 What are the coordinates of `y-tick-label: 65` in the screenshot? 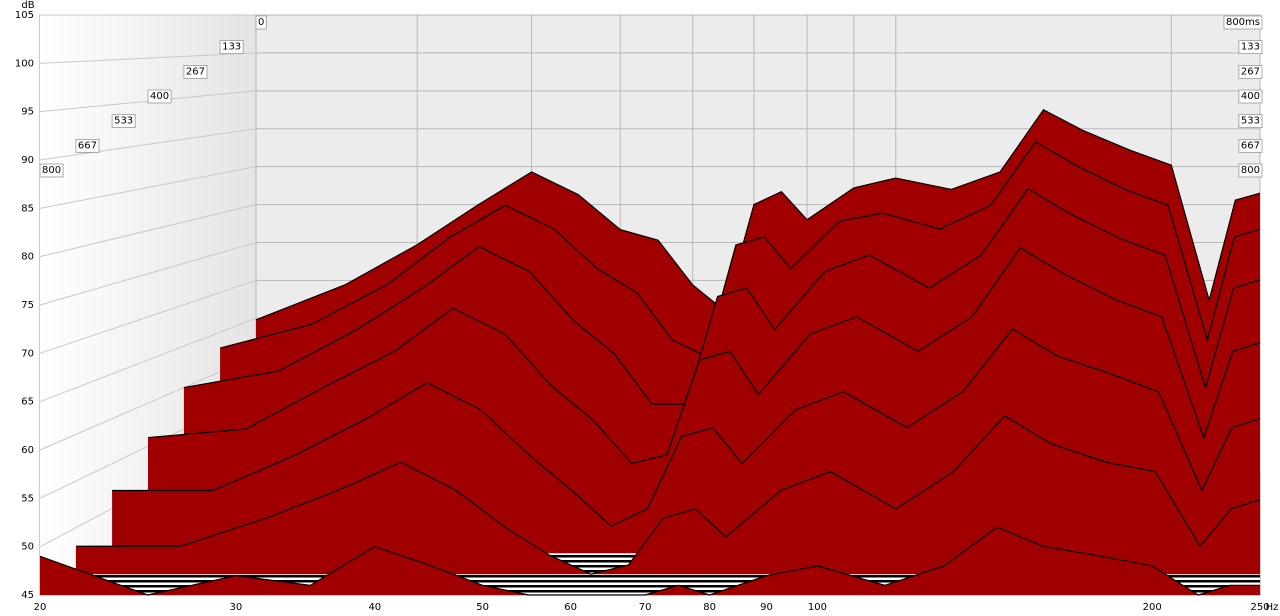 It's located at (27, 402).